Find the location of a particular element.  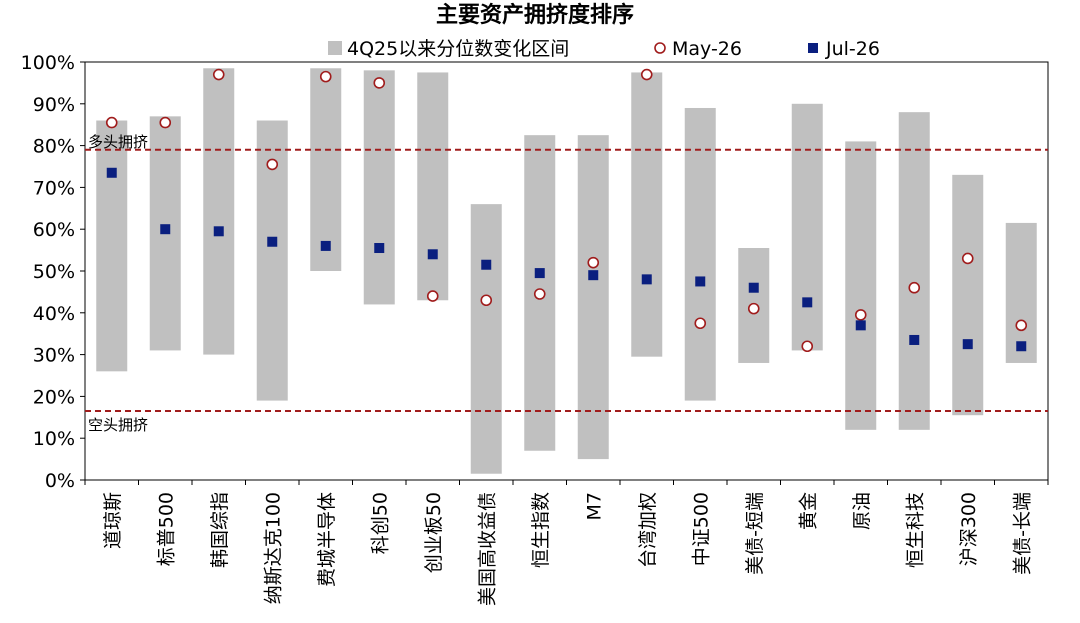

category-label: M7 is located at coordinates (594, 506).